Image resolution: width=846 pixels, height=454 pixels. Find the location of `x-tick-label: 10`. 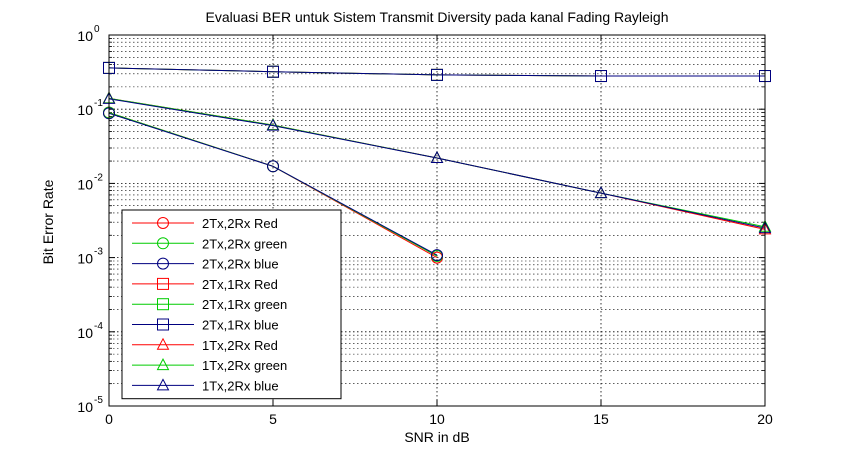

x-tick-label: 10 is located at coordinates (437, 419).